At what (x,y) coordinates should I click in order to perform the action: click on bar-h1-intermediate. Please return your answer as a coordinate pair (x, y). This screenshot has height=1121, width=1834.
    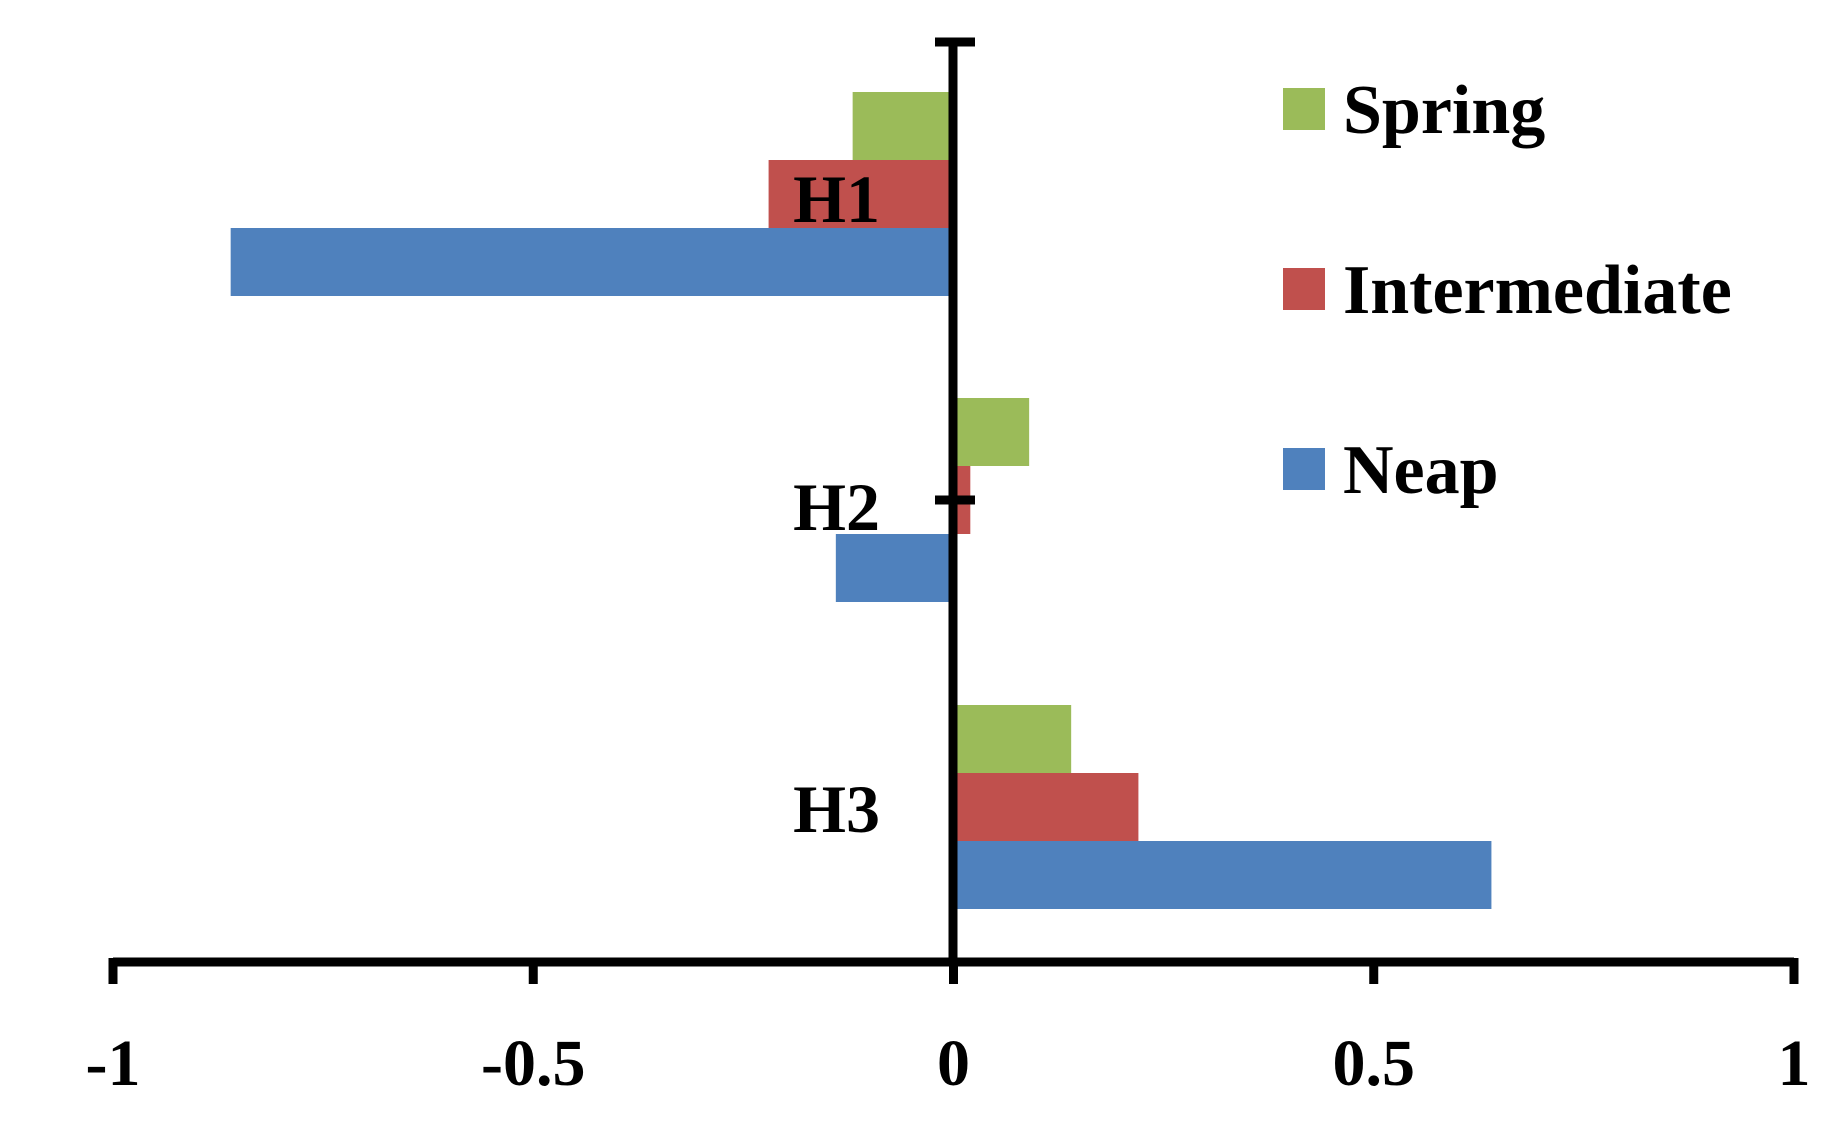
    Looking at the image, I should click on (861, 194).